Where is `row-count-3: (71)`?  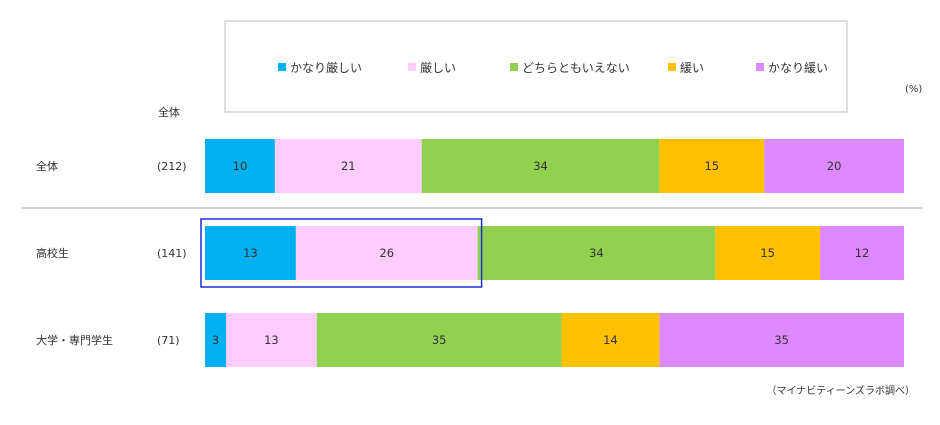 row-count-3: (71) is located at coordinates (168, 340).